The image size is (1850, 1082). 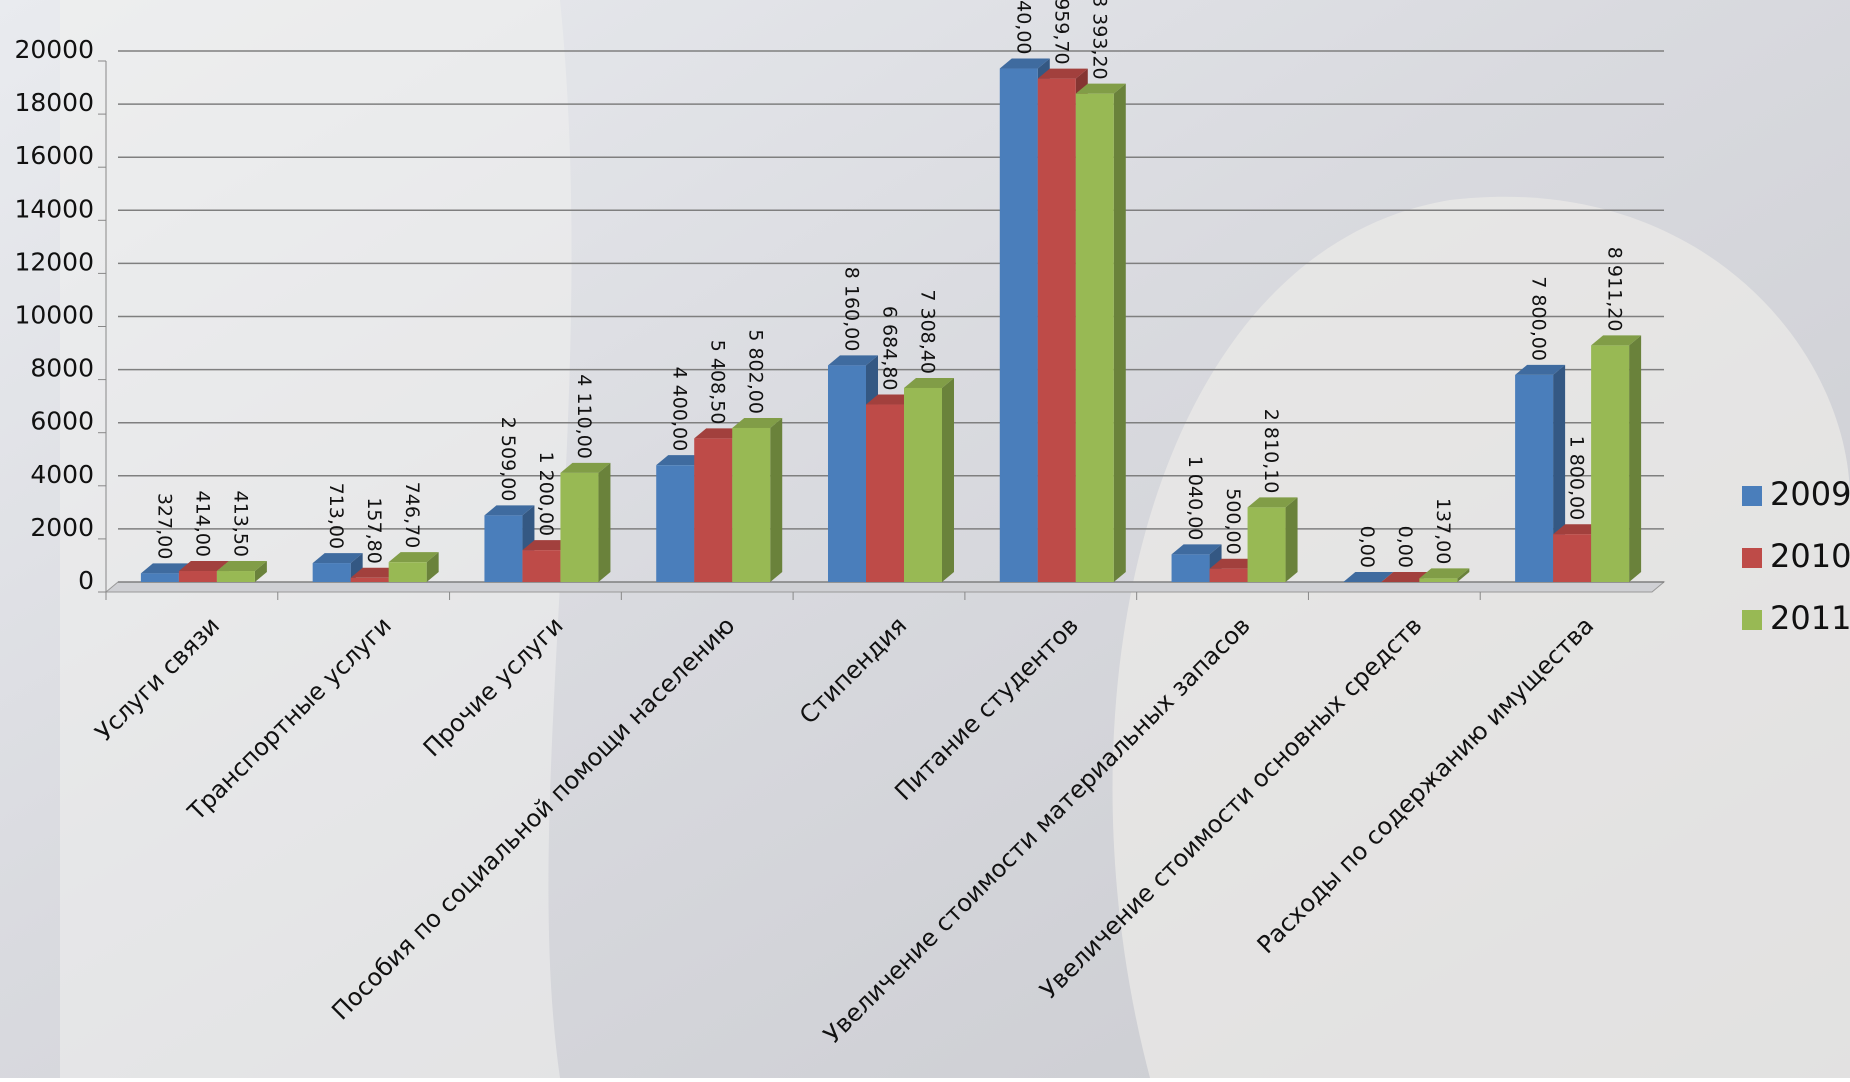 I want to click on value-label: 1 200,00, so click(x=546, y=494).